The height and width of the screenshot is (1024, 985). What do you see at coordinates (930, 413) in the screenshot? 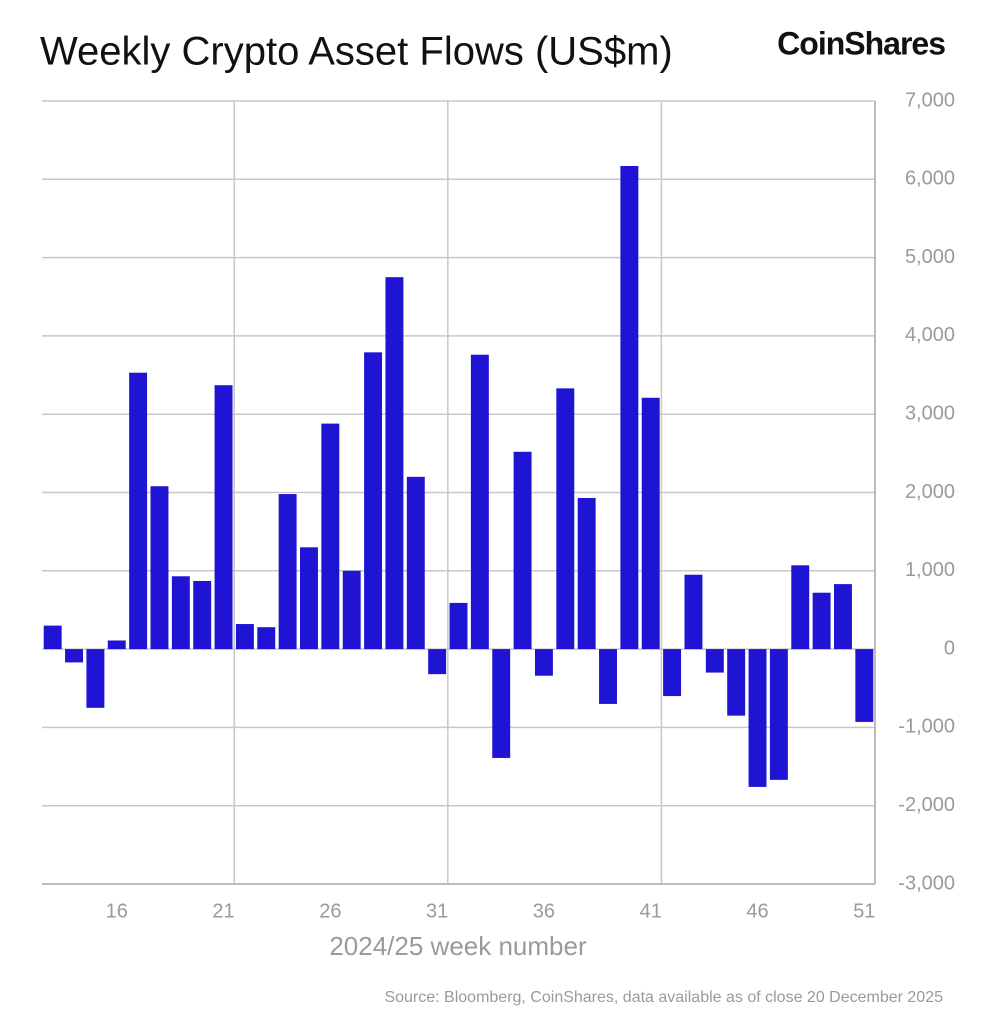
I see `y-tick-label: 3,000` at bounding box center [930, 413].